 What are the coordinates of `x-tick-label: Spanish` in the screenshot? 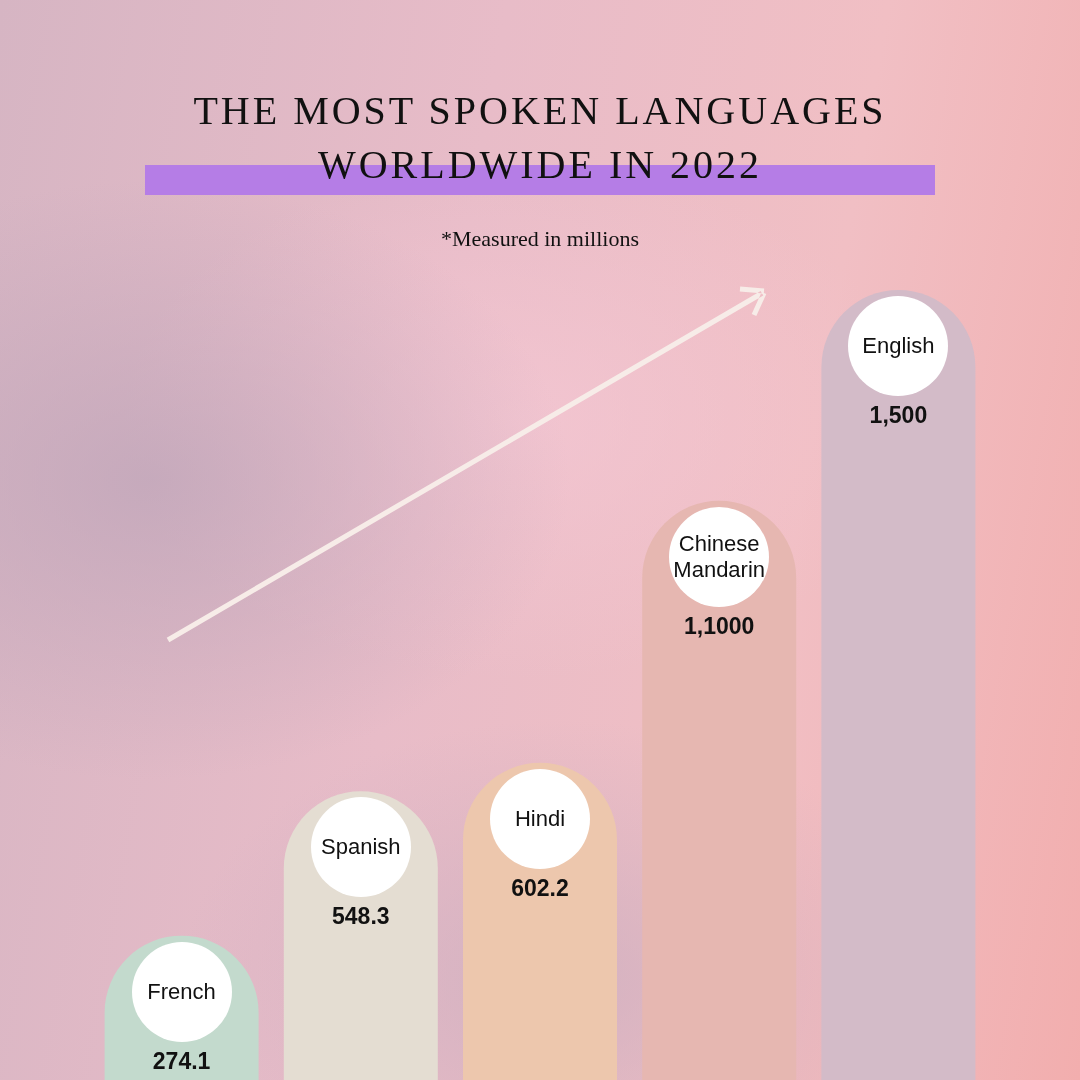 It's located at (361, 847).